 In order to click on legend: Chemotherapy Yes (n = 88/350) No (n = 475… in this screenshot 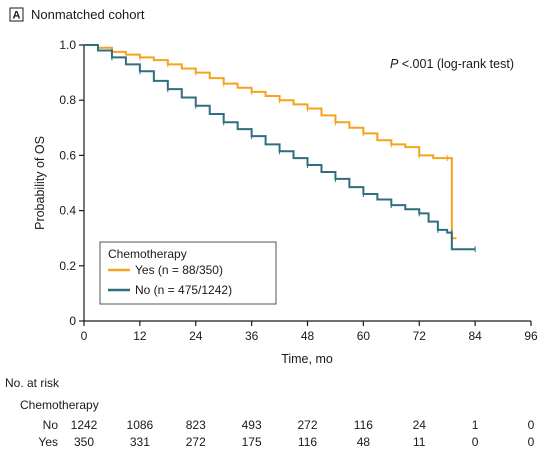, I will do `click(188, 273)`.